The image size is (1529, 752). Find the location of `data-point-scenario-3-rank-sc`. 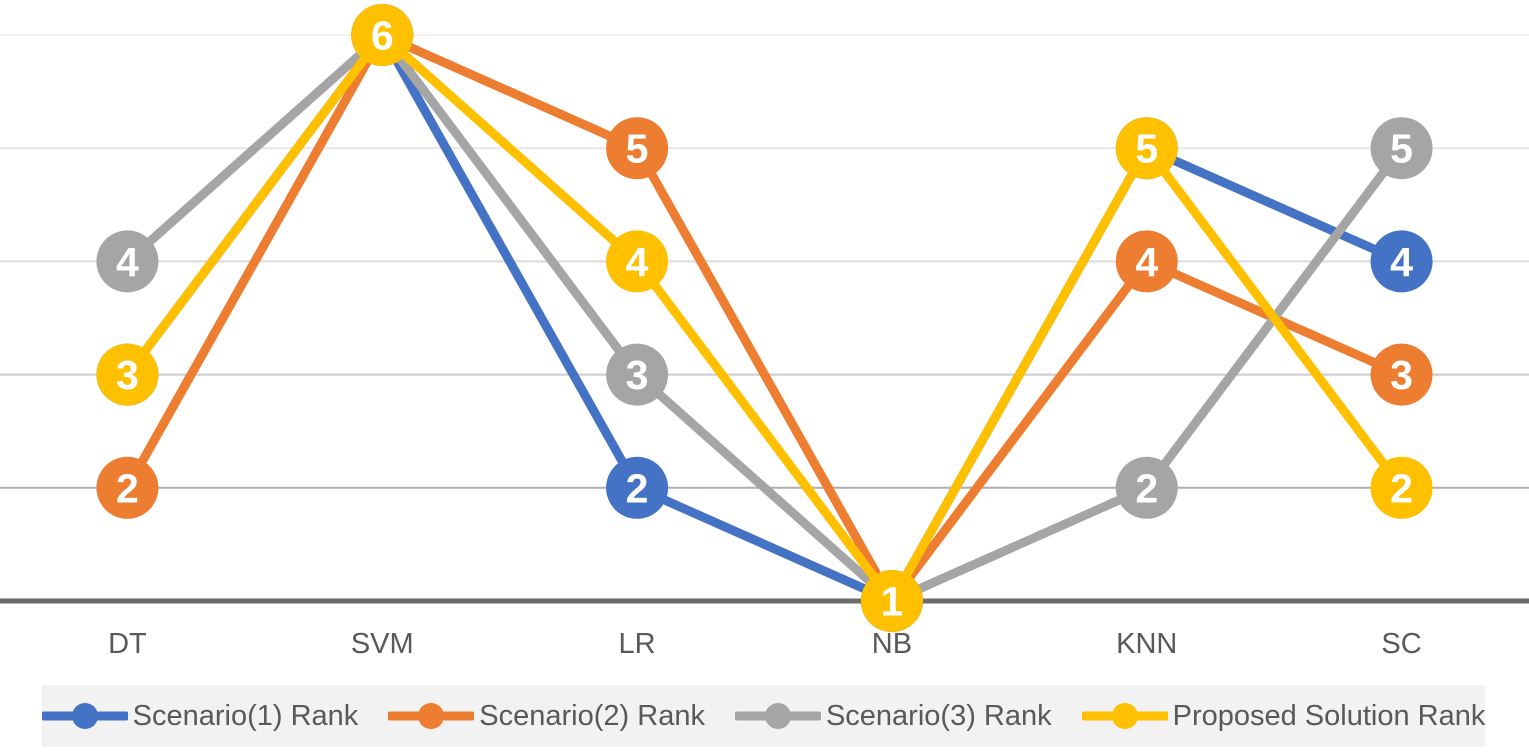

data-point-scenario-3-rank-sc is located at coordinates (1401, 148).